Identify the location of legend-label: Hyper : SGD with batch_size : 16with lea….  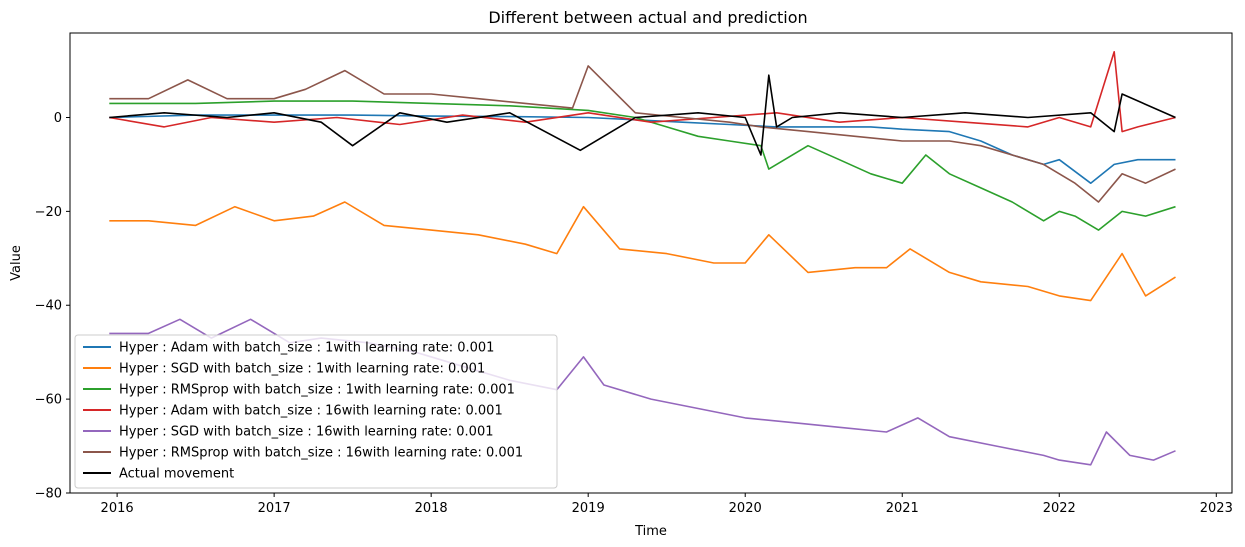
(306, 432).